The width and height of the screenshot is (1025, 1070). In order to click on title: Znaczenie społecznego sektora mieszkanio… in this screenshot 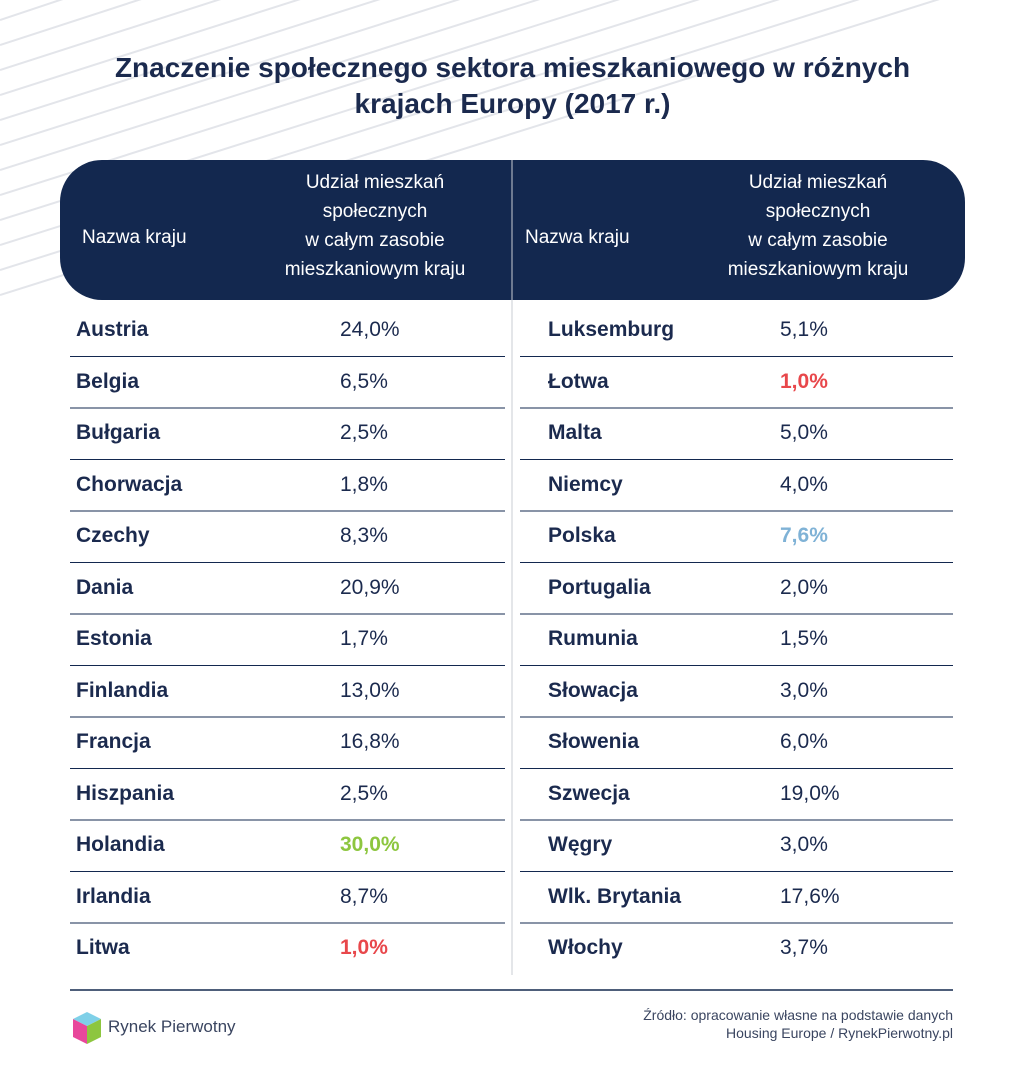, I will do `click(512, 67)`.